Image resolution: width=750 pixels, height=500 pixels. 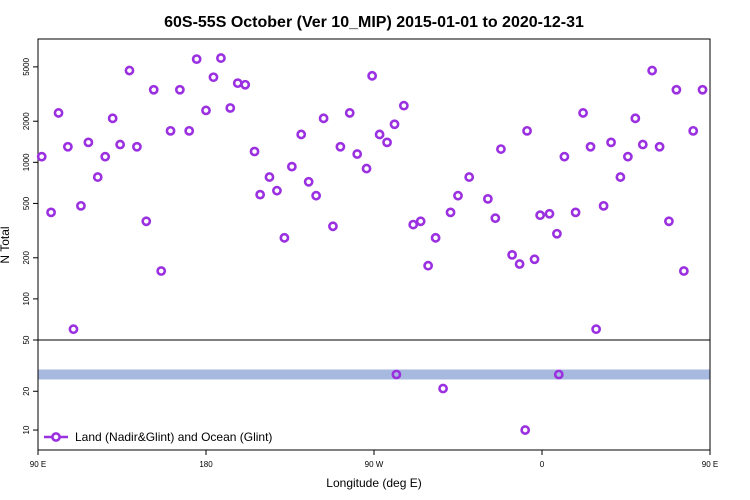 What do you see at coordinates (26, 339) in the screenshot?
I see `top_panel-y-tick-label: 50` at bounding box center [26, 339].